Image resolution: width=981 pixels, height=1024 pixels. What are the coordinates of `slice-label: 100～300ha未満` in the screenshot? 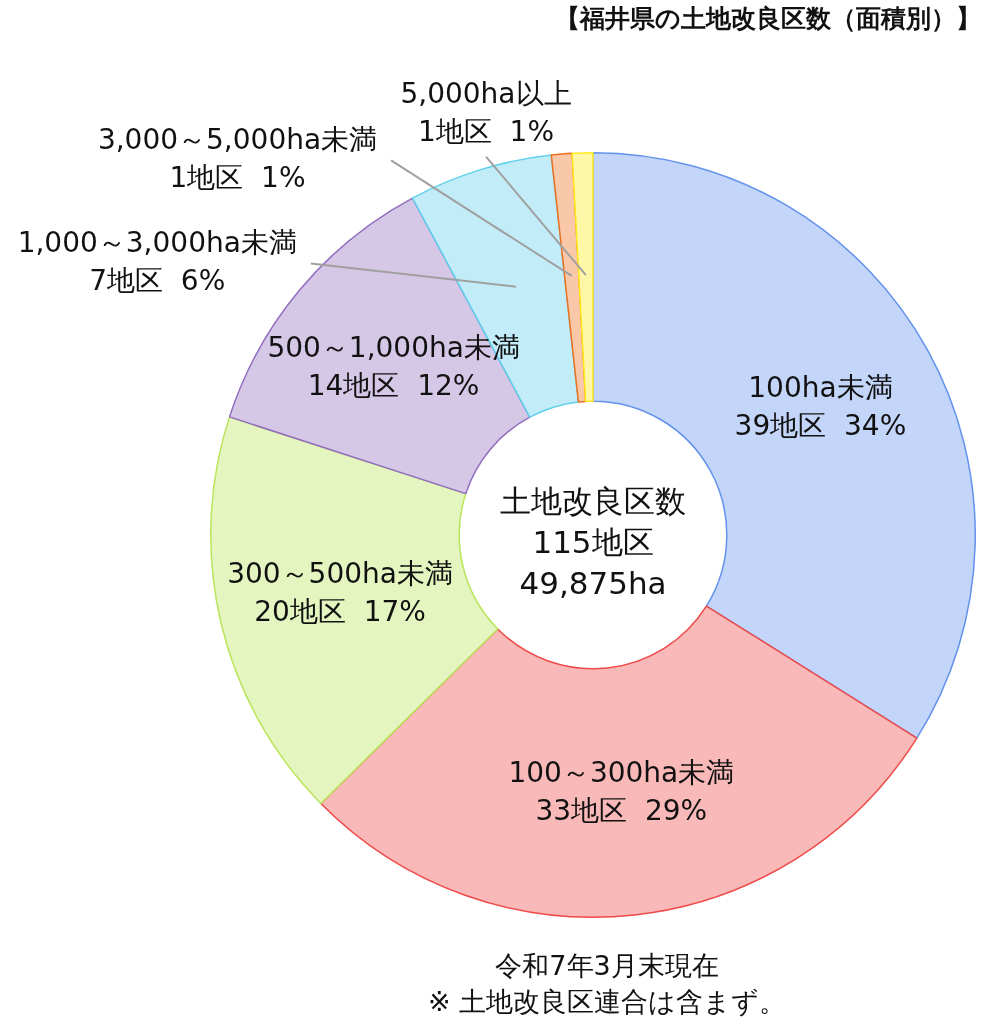 It's located at (621, 772).